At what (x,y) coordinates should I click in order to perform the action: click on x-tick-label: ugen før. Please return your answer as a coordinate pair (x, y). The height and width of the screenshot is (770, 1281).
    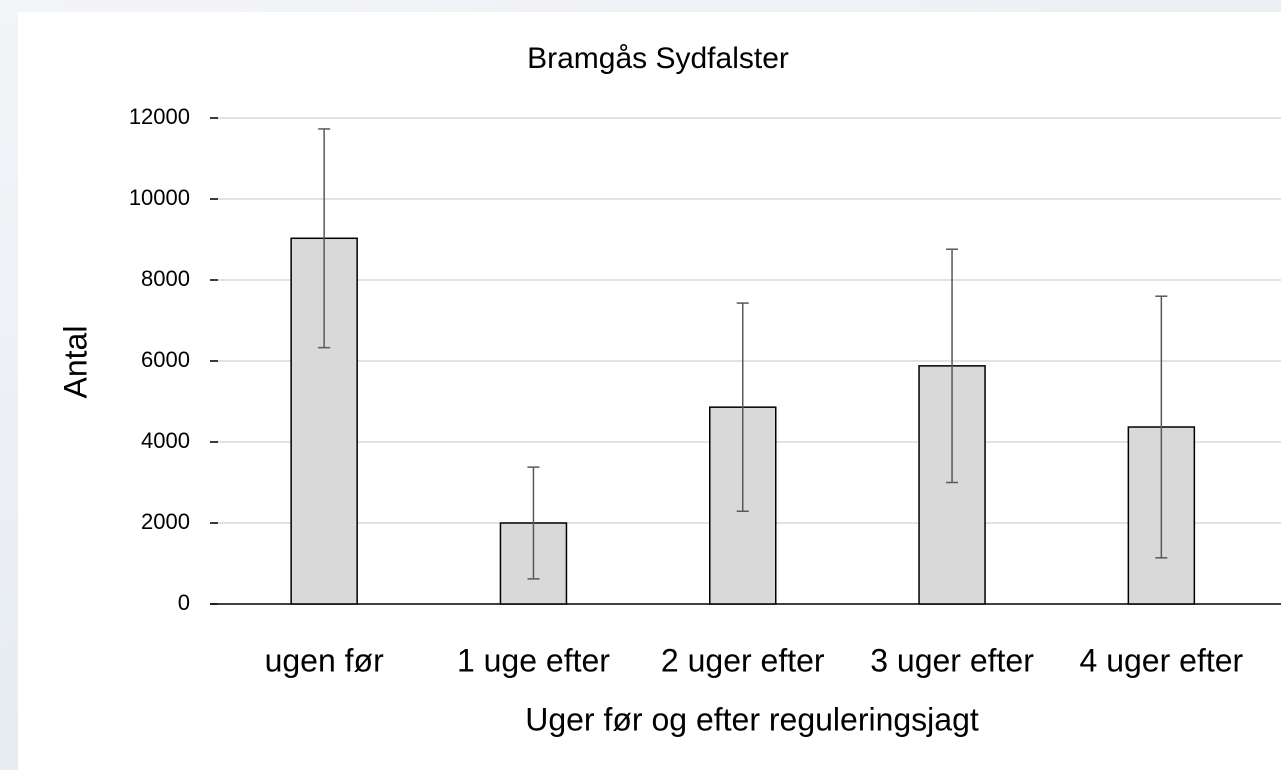
    Looking at the image, I should click on (325, 660).